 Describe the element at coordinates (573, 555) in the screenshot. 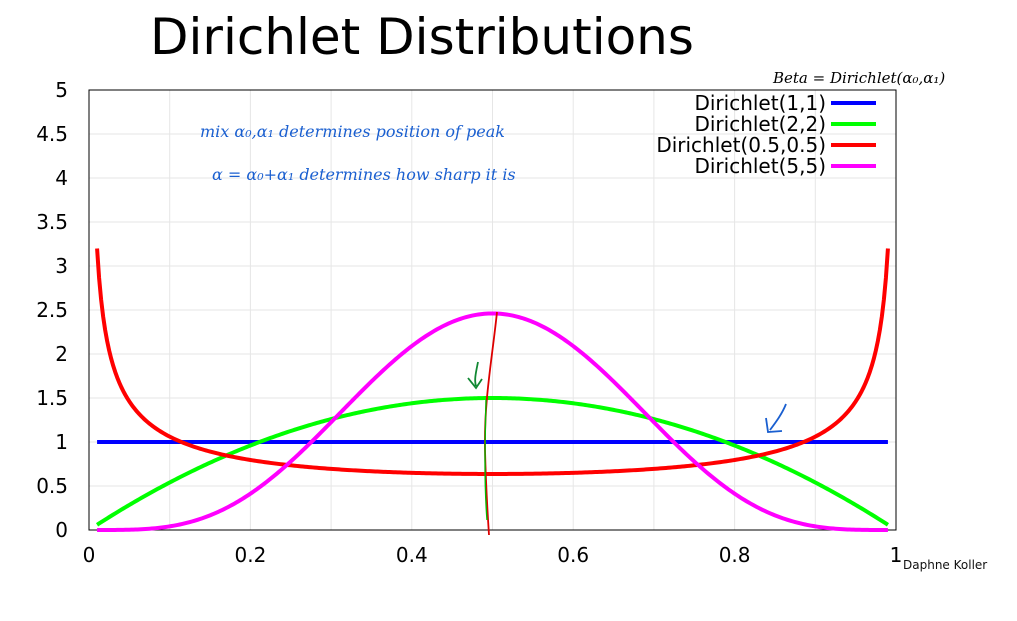

I see `x-tick-label: 0.6` at that location.